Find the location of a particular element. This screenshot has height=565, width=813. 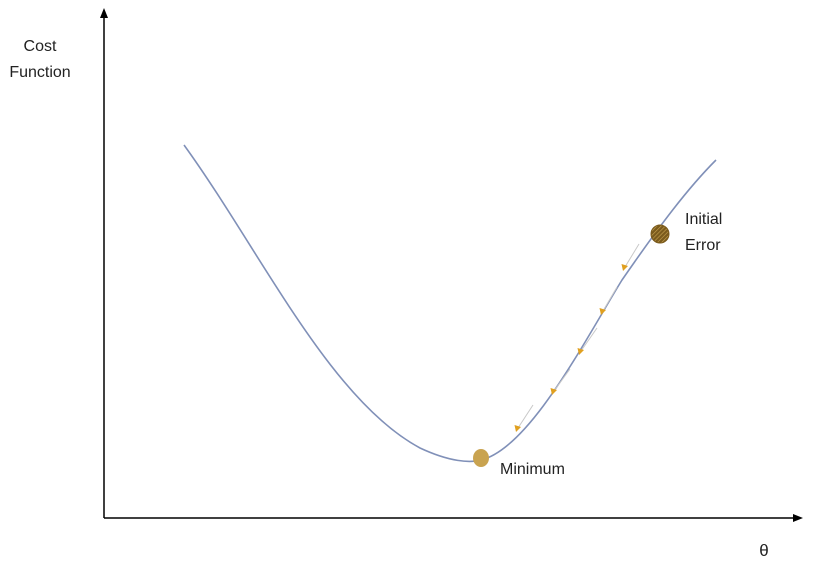

gradient-step-arrows is located at coordinates (577, 337).